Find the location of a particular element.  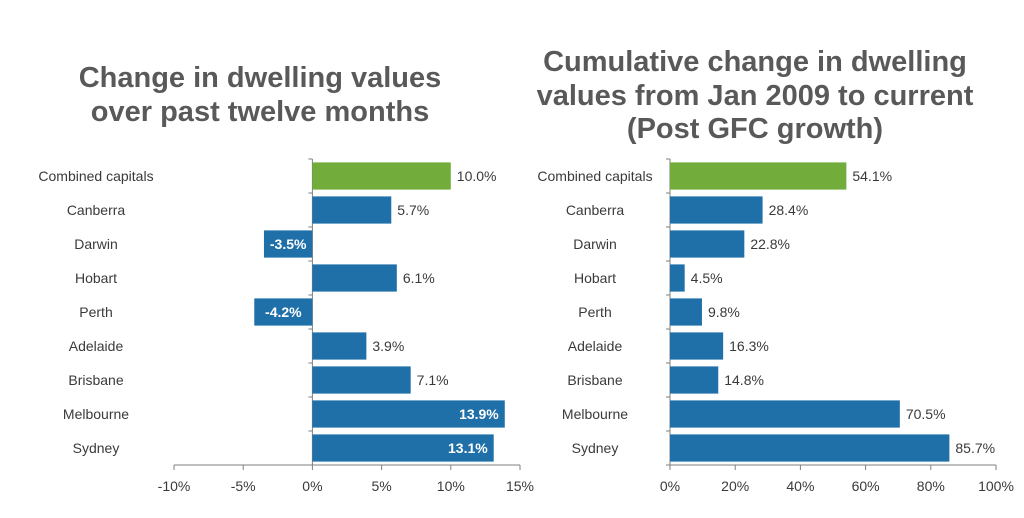

twelve-month-category-label: Darwin is located at coordinates (96, 244).